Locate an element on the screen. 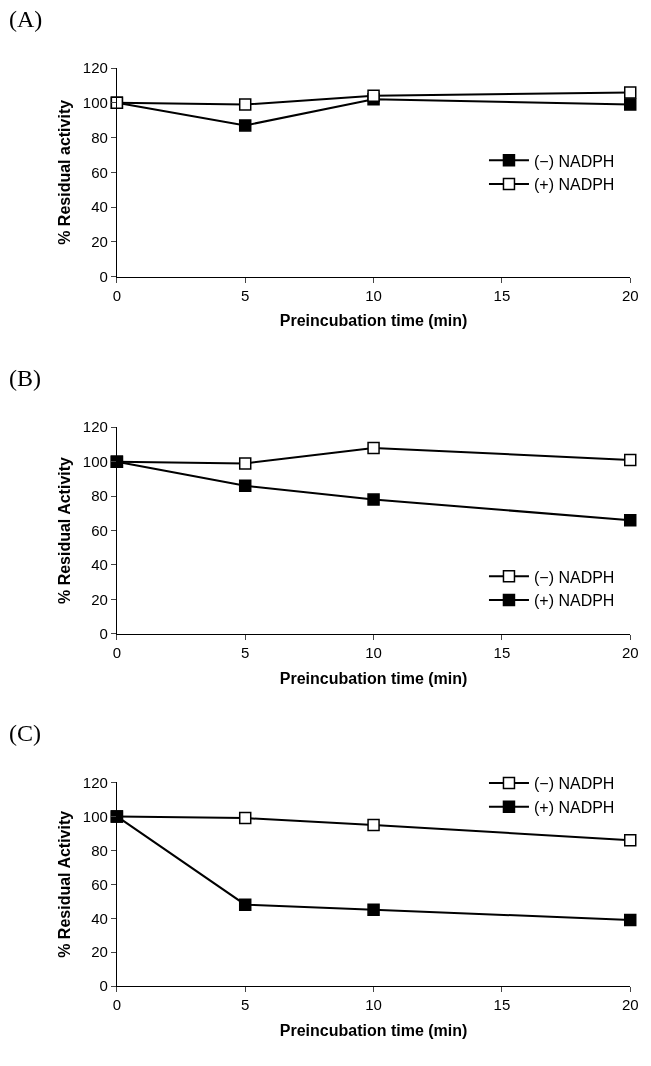 The width and height of the screenshot is (651, 1066). chart-title: (B) is located at coordinates (25, 378).